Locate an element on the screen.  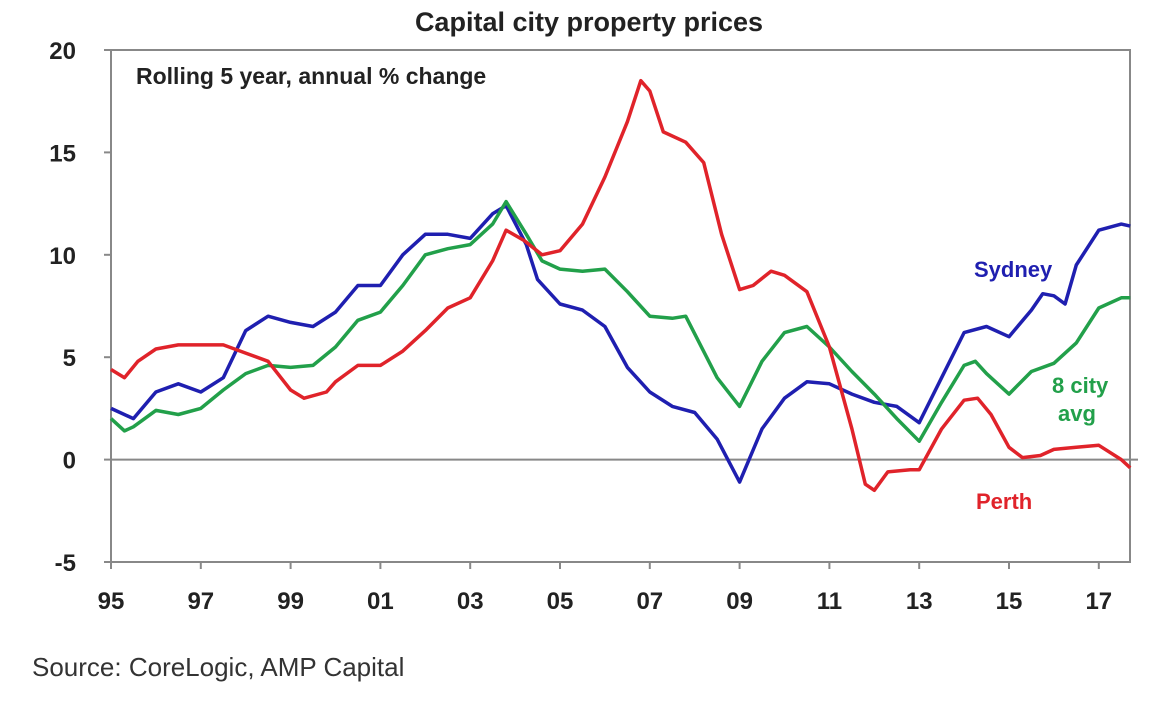
x-tick-label: 13 is located at coordinates (919, 601).